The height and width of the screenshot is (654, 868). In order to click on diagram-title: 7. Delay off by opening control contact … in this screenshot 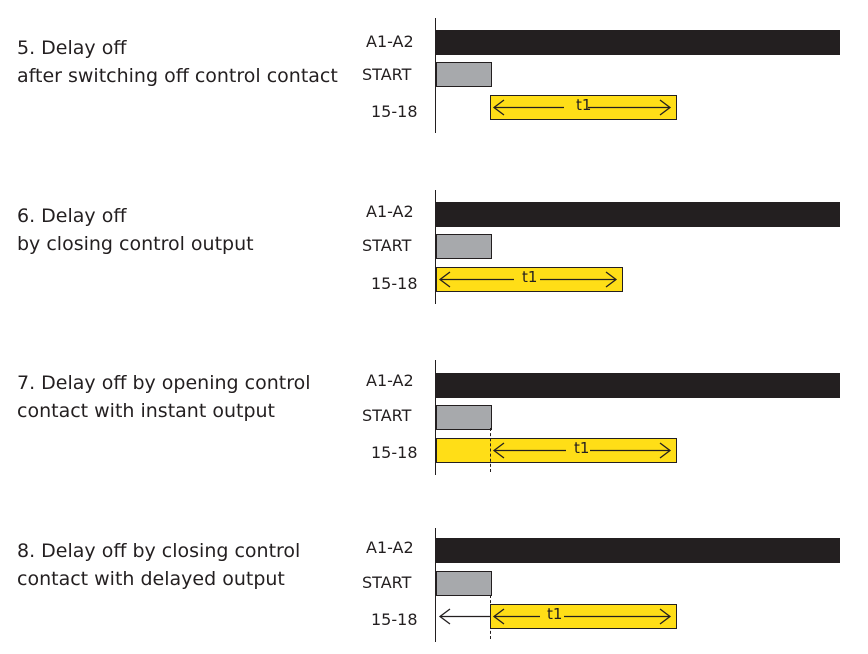, I will do `click(164, 397)`.